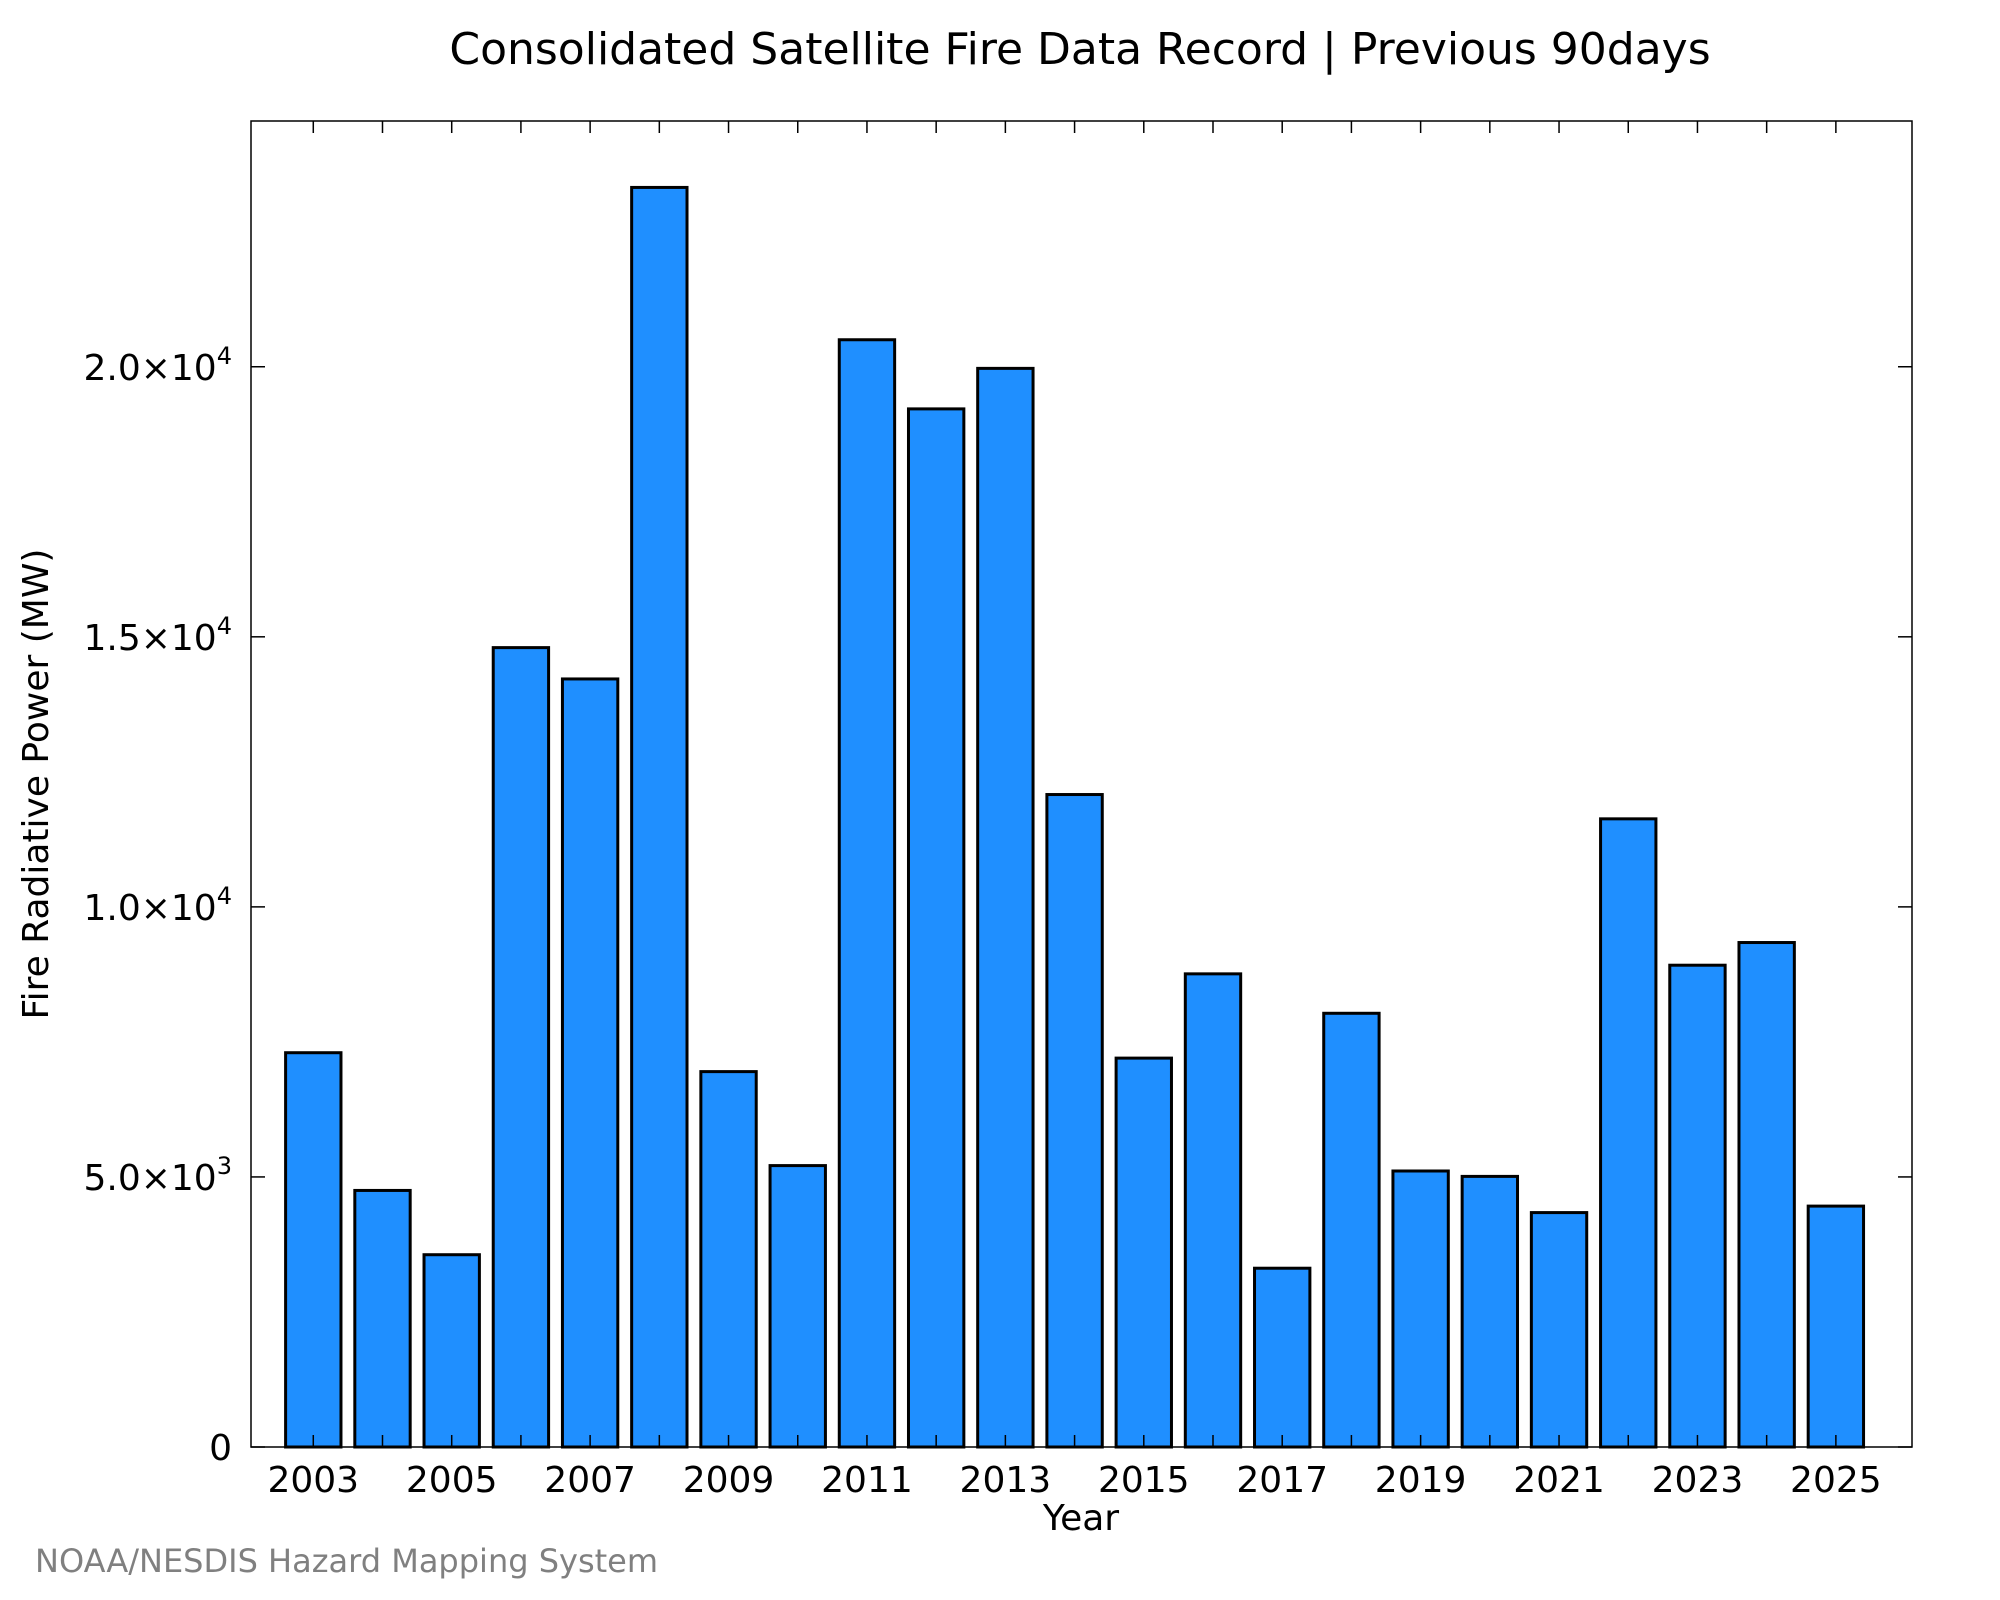 The width and height of the screenshot is (2000, 1600). Describe the element at coordinates (1628, 1133) in the screenshot. I see `bar-2022` at that location.